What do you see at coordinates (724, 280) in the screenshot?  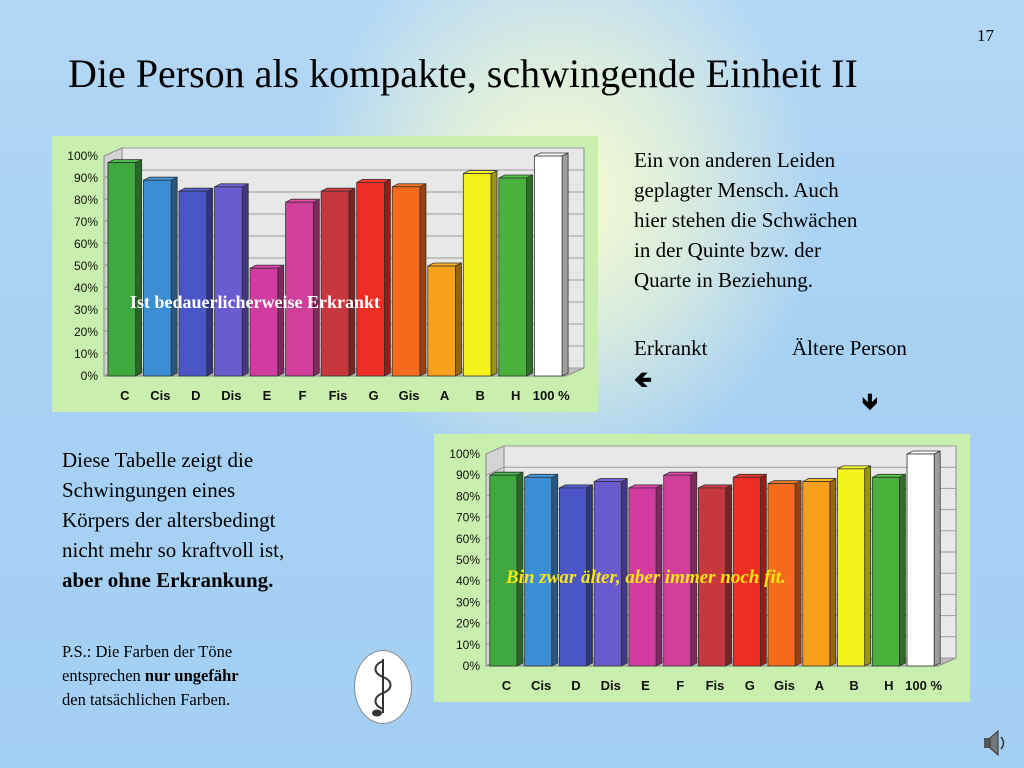 I see `description-line: Quarte in Beziehung.` at bounding box center [724, 280].